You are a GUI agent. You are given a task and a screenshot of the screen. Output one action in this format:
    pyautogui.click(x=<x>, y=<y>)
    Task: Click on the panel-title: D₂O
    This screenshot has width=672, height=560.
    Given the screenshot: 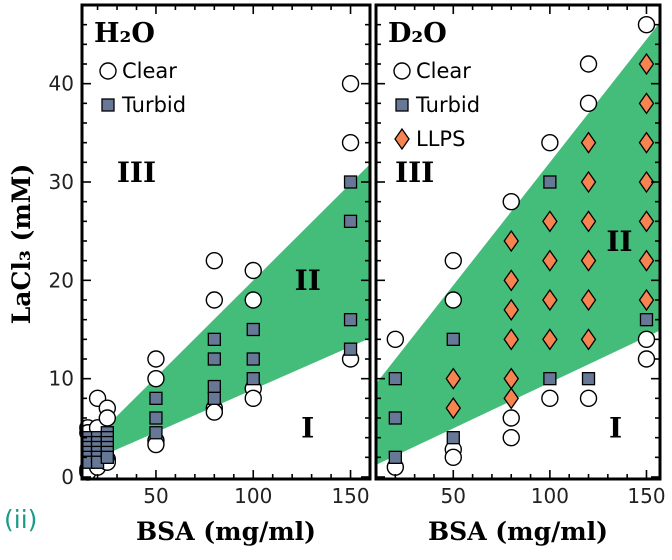 What is the action you would take?
    pyautogui.click(x=417, y=33)
    